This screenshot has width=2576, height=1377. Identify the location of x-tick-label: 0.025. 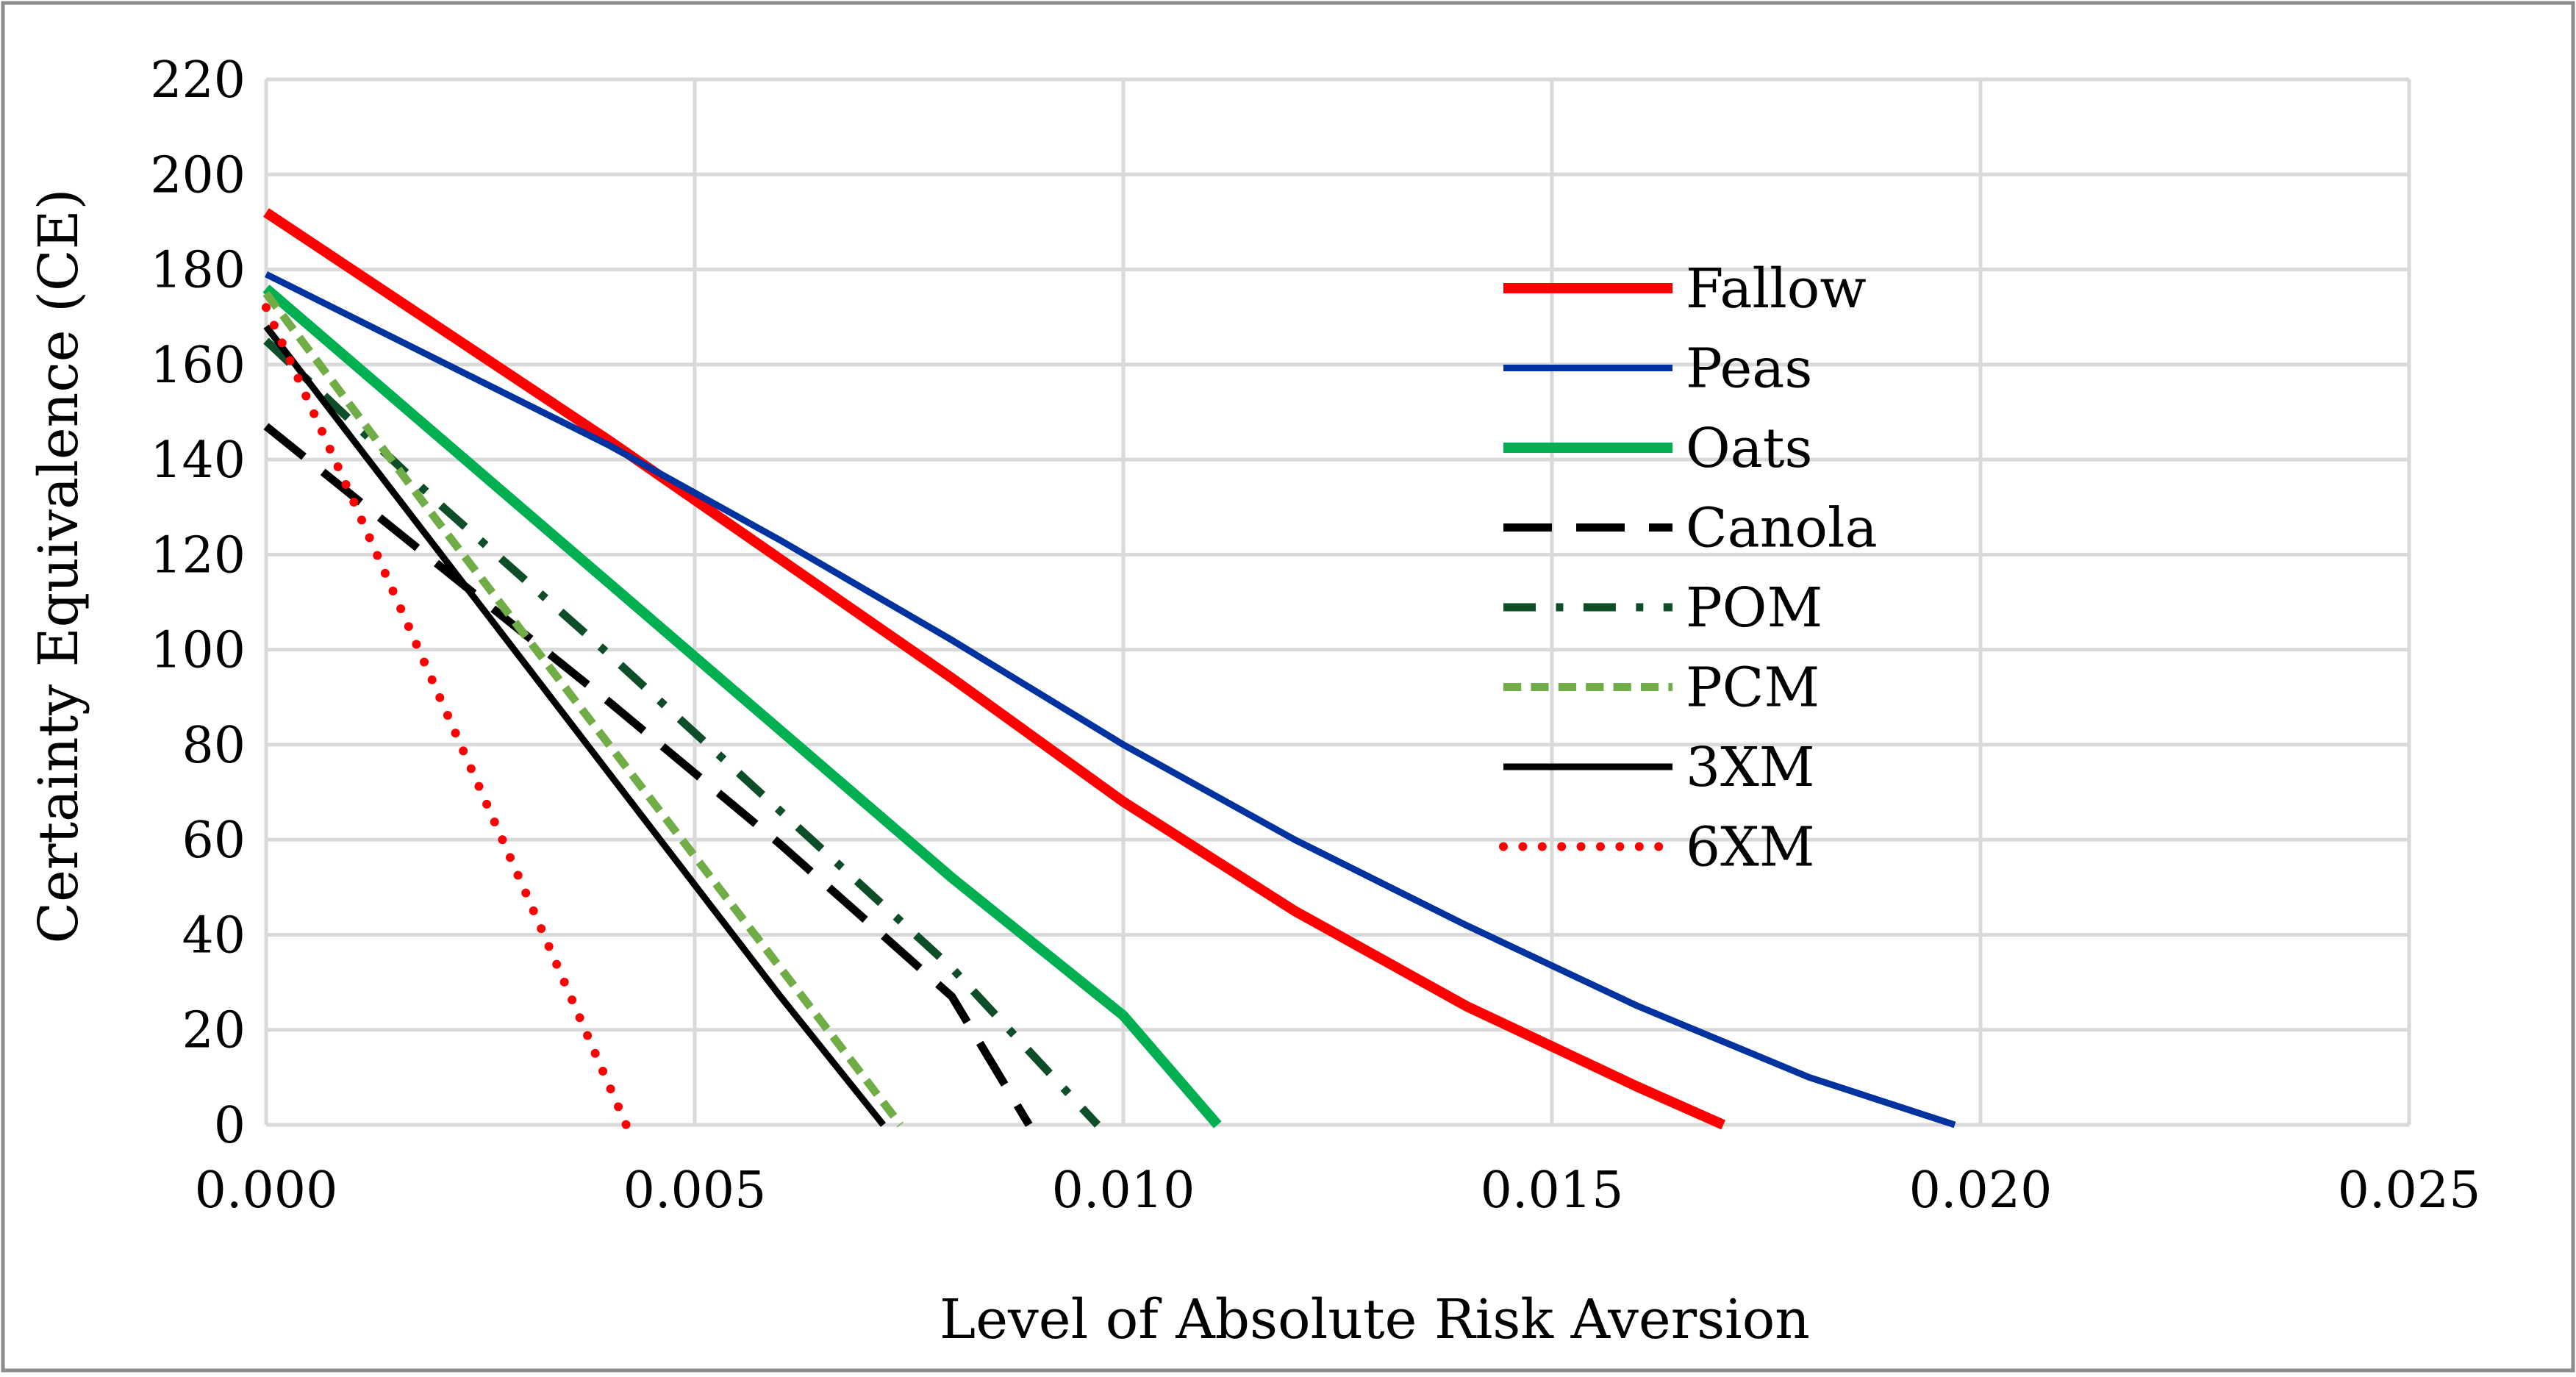
(2409, 1191).